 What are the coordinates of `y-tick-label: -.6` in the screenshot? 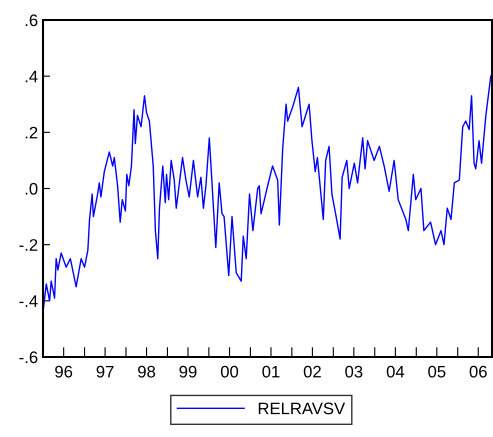 It's located at (28, 357).